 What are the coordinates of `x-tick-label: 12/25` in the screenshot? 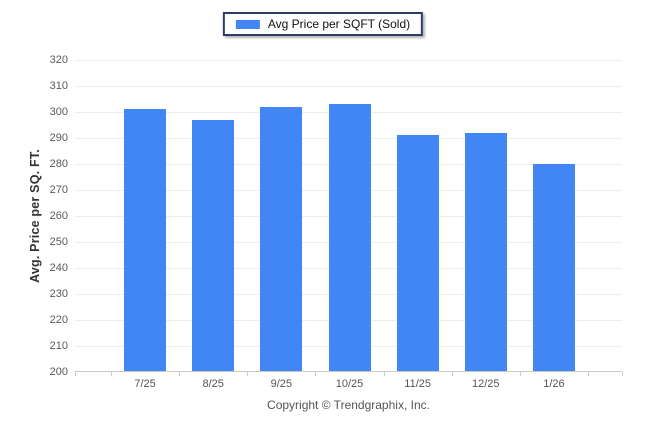 It's located at (486, 384).